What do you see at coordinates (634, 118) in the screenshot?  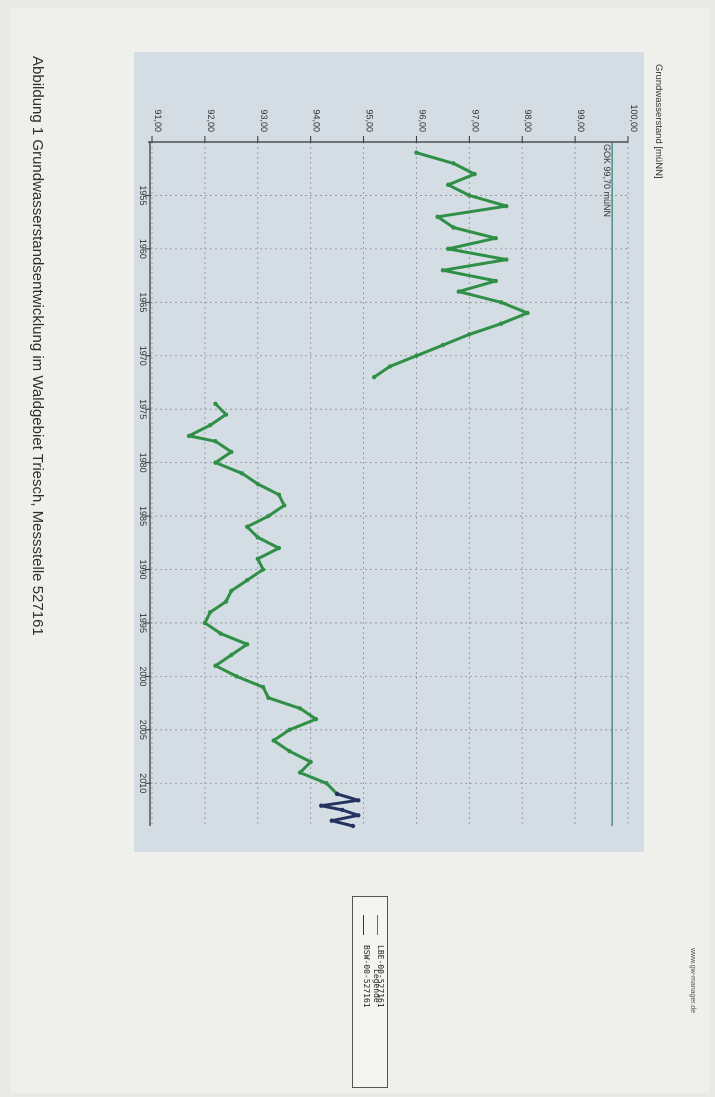 I see `value-tick-label: 100,00` at bounding box center [634, 118].